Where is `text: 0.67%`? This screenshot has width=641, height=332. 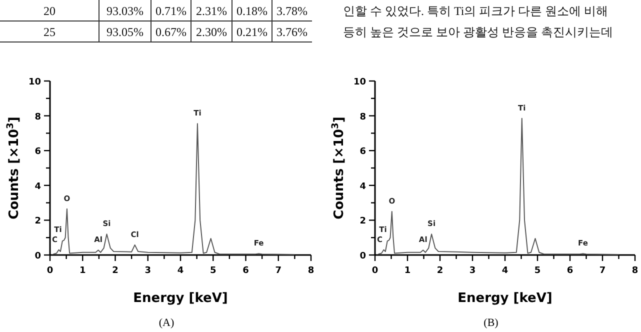
text: 0.67% is located at coordinates (171, 32).